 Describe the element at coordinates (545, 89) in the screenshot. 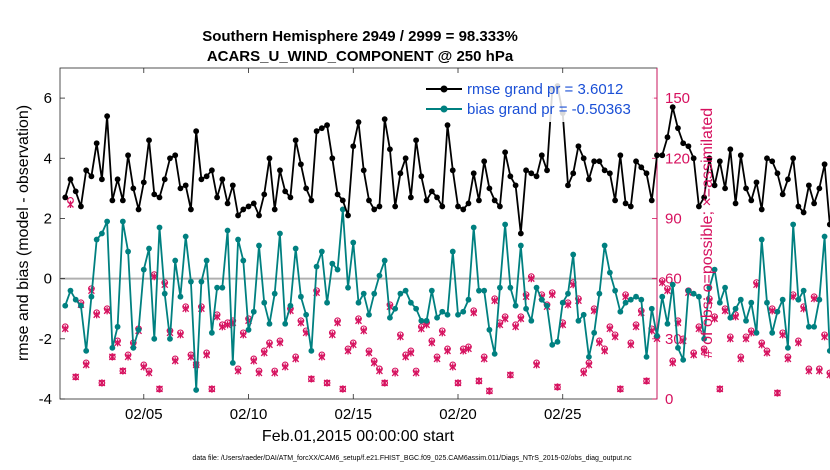

I see `legend-rmse-label: rmse grand pr = 3.6012` at that location.